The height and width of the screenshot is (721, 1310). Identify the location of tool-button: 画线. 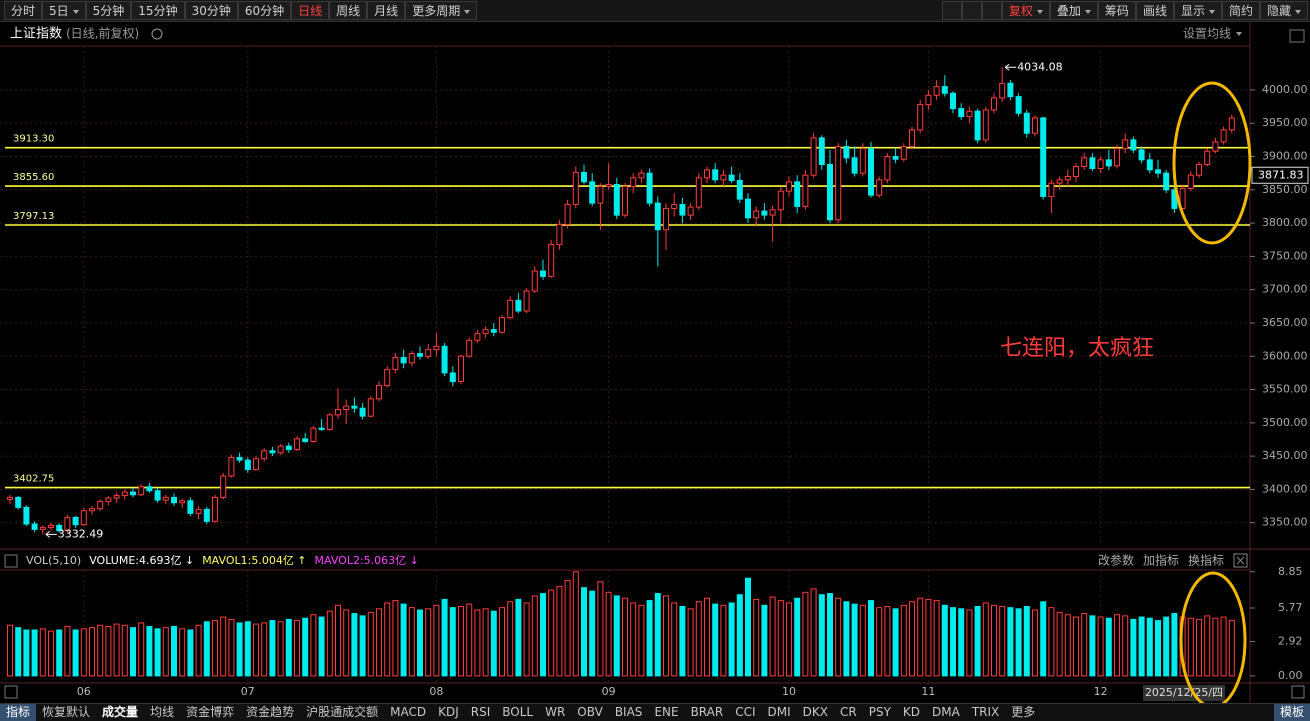
(1154, 10).